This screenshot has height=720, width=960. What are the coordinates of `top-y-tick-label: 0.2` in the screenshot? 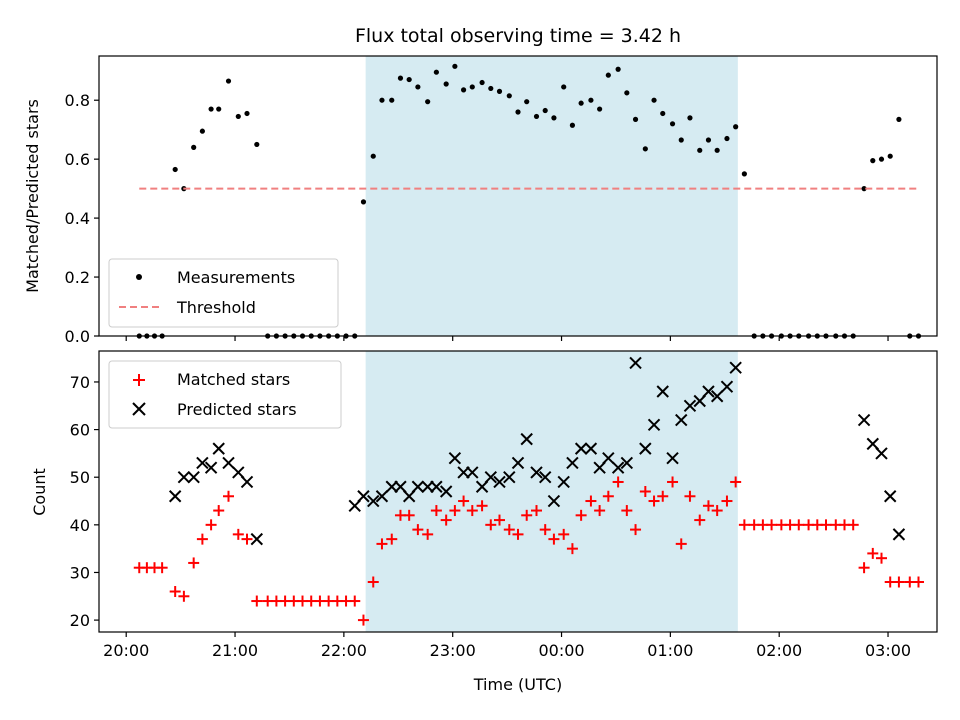 It's located at (77, 277).